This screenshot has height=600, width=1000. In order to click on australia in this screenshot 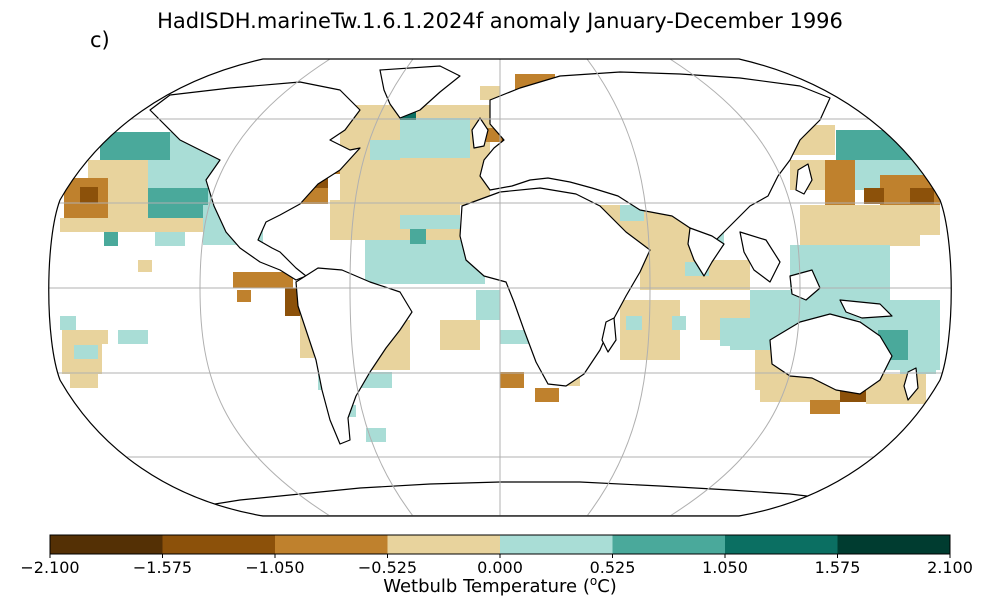, I will do `click(831, 354)`.